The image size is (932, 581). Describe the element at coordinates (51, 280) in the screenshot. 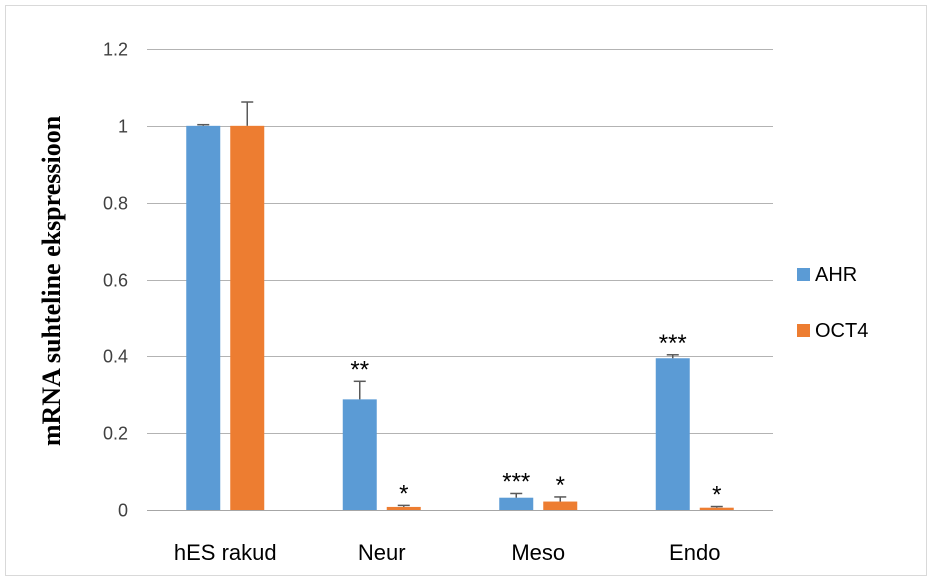

I see `y-axis-label: mRNA suhteline ekspressioon` at that location.